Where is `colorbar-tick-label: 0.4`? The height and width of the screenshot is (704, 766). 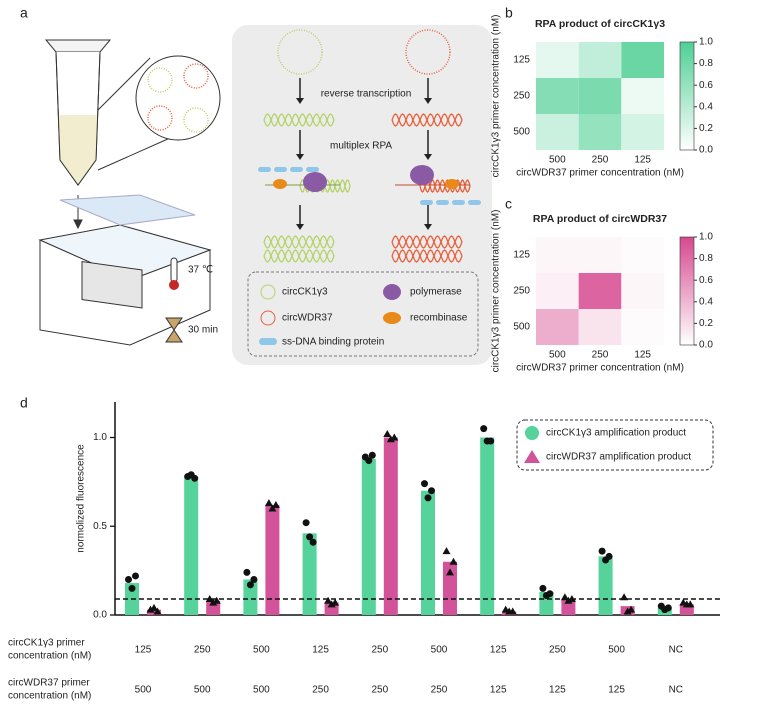
colorbar-tick-label: 0.4 is located at coordinates (706, 106).